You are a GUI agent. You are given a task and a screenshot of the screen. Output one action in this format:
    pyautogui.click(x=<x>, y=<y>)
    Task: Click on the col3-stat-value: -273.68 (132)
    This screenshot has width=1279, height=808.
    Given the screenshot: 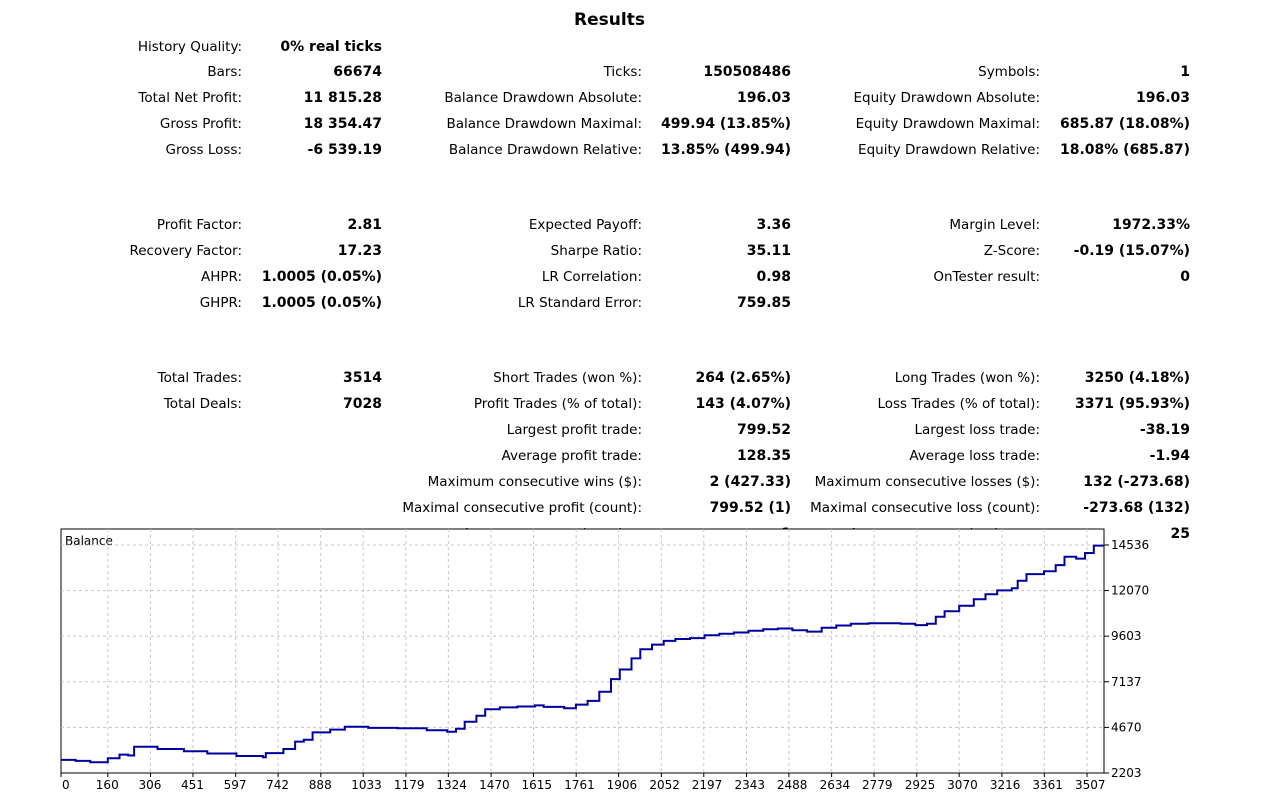 What is the action you would take?
    pyautogui.click(x=1136, y=508)
    